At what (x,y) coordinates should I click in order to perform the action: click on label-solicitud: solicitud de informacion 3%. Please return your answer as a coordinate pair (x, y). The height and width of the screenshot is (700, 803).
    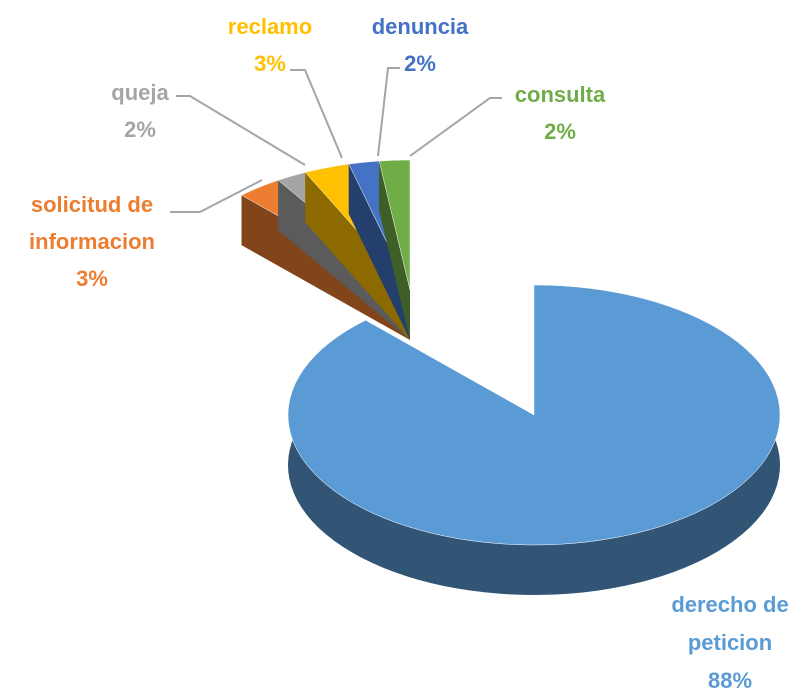
    Looking at the image, I should click on (92, 241).